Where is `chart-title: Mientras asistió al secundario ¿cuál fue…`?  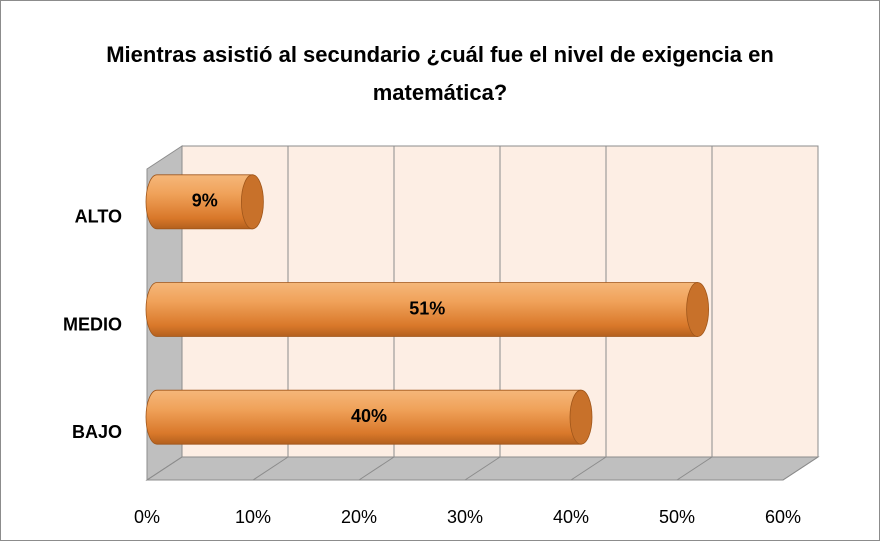 chart-title: Mientras asistió al secundario ¿cuál fue… is located at coordinates (440, 73).